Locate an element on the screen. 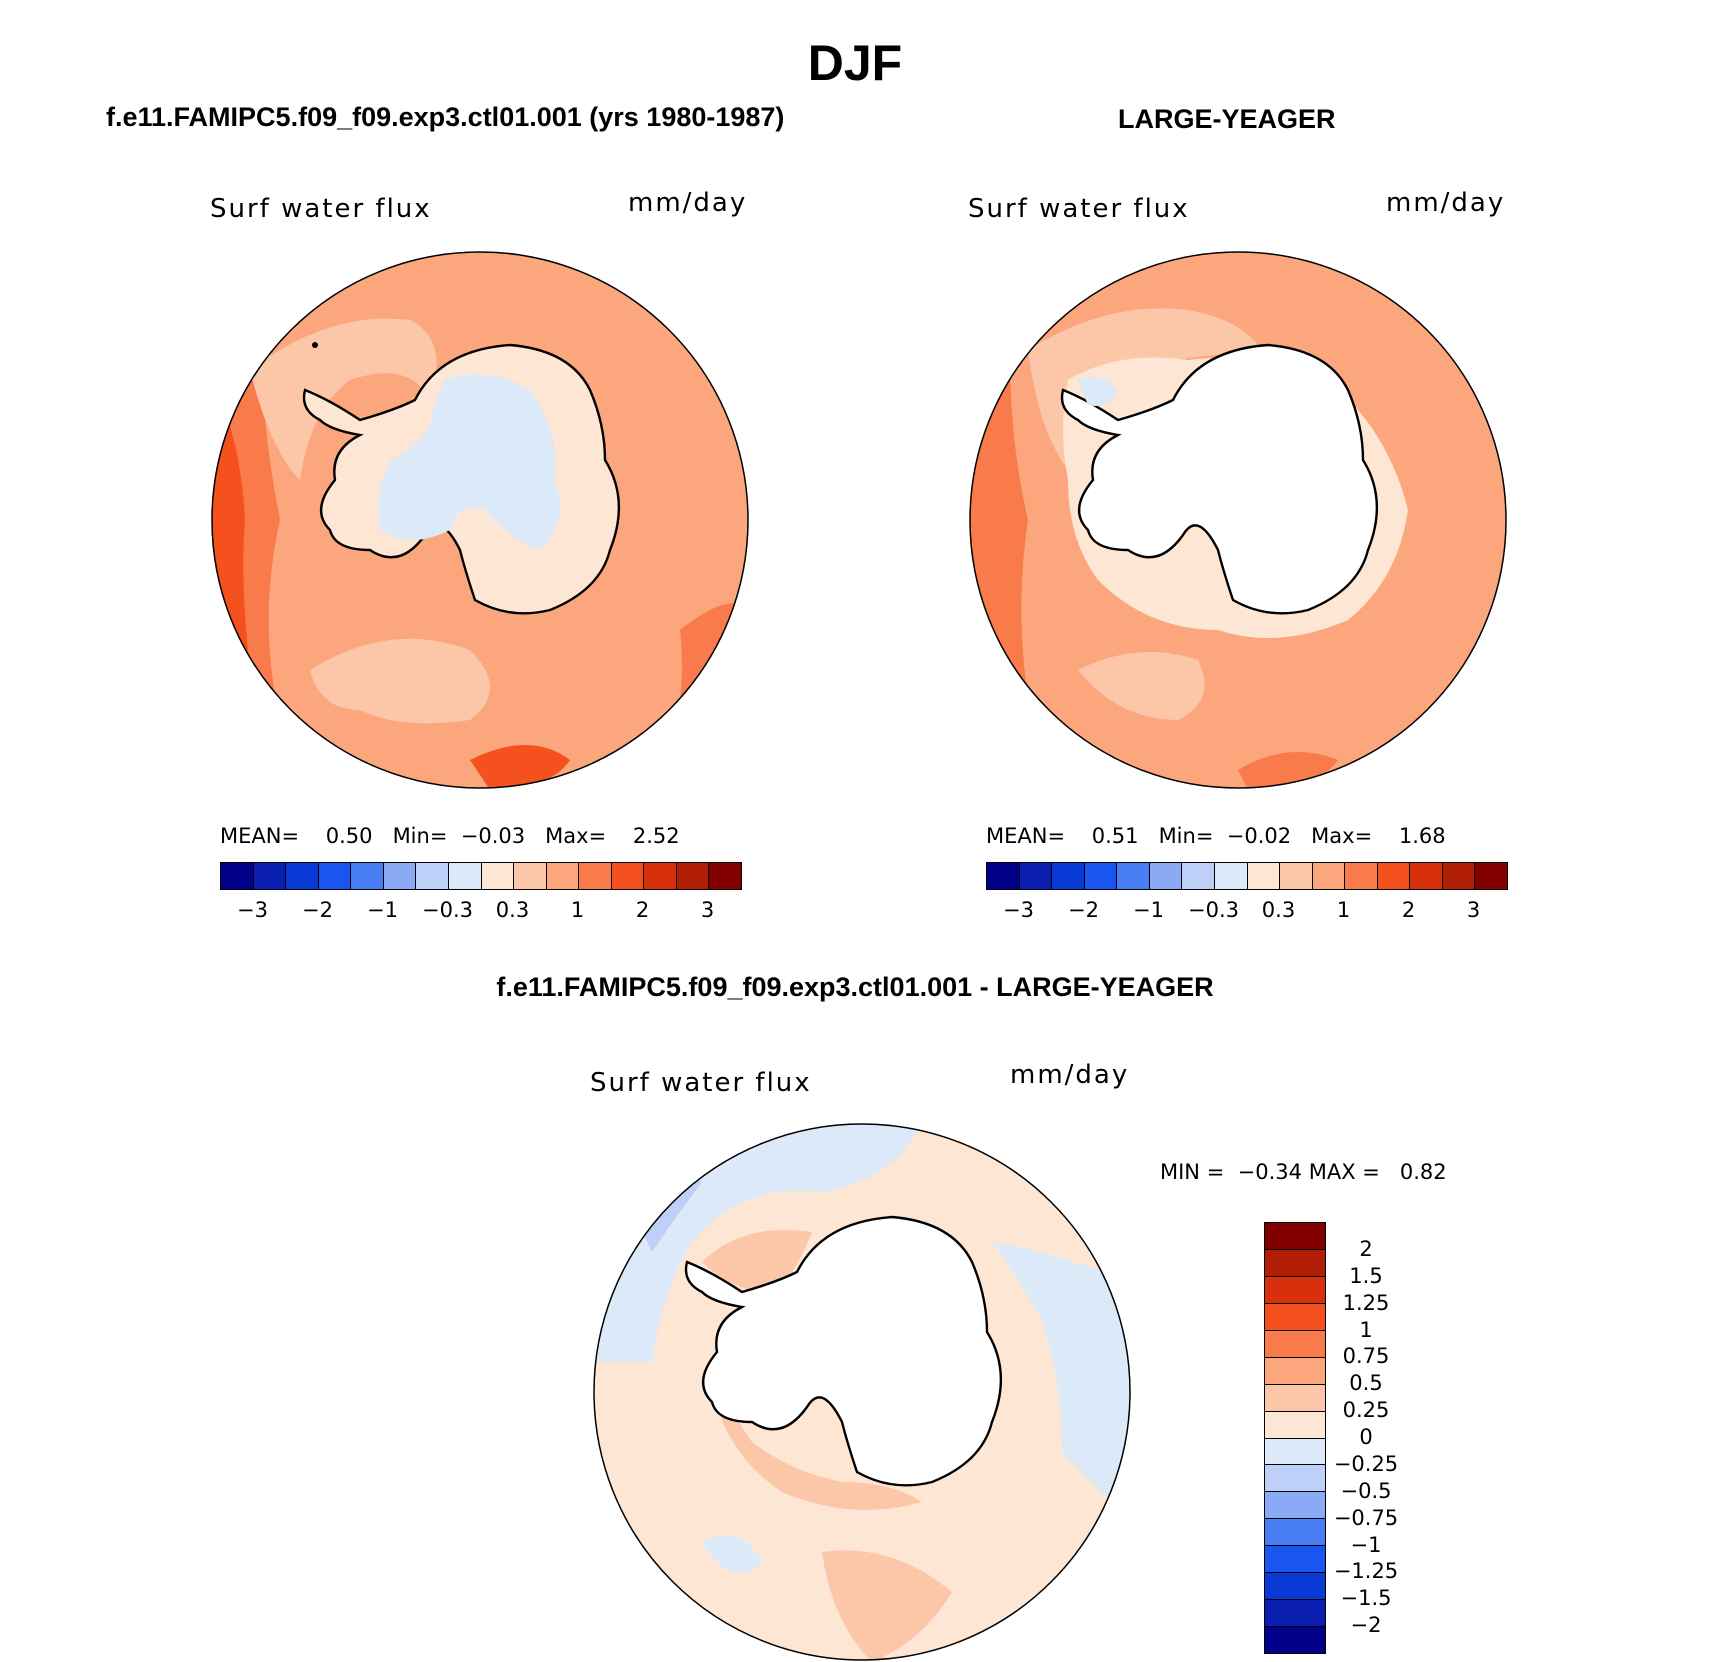  colorbar-tick-label: −0.75 is located at coordinates (1366, 1517).